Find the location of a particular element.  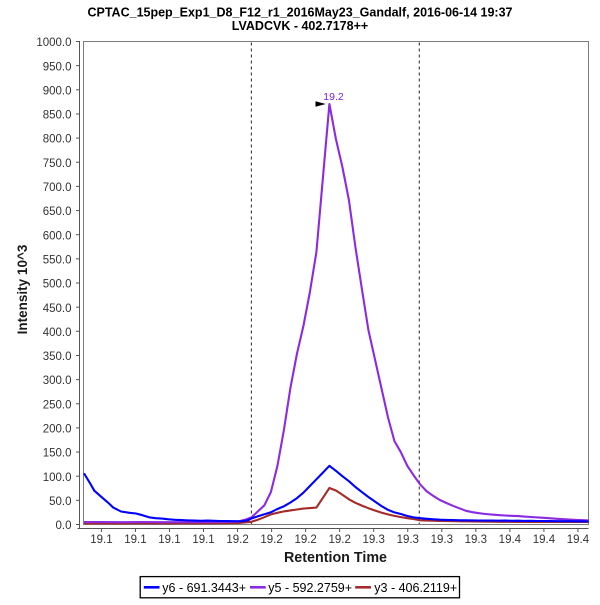

svg-text: 350.0 is located at coordinates (57, 357).